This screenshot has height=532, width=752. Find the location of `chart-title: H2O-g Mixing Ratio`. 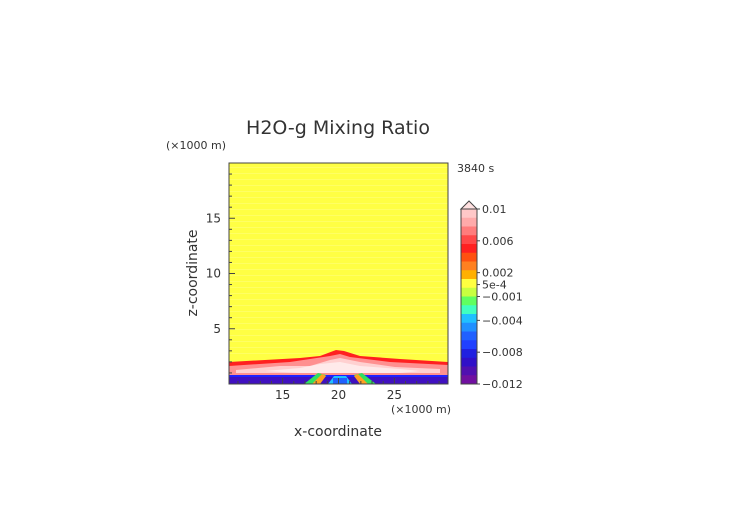

chart-title: H2O-g Mixing Ratio is located at coordinates (338, 128).